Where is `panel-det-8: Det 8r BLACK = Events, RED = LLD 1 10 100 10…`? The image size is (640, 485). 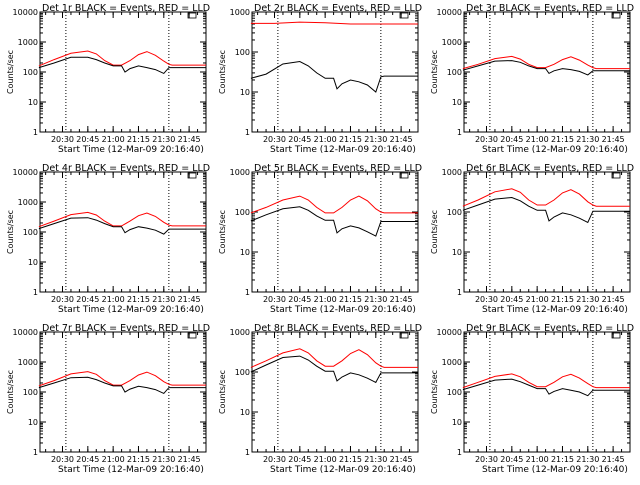 panel-det-8: Det 8r BLACK = Events, RED = LLD 1 10 100 10… is located at coordinates (320, 399).